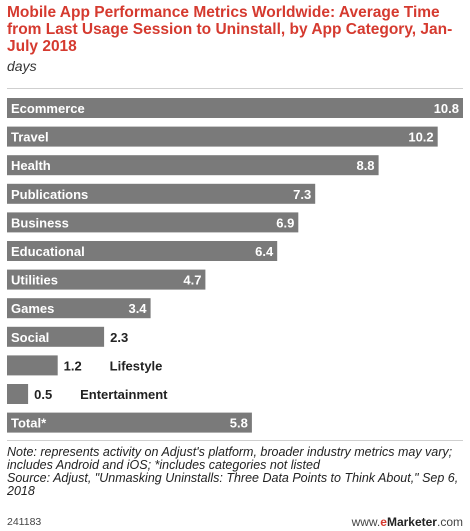 This screenshot has height=531, width=470. What do you see at coordinates (34, 280) in the screenshot?
I see `category-label: Utilities` at bounding box center [34, 280].